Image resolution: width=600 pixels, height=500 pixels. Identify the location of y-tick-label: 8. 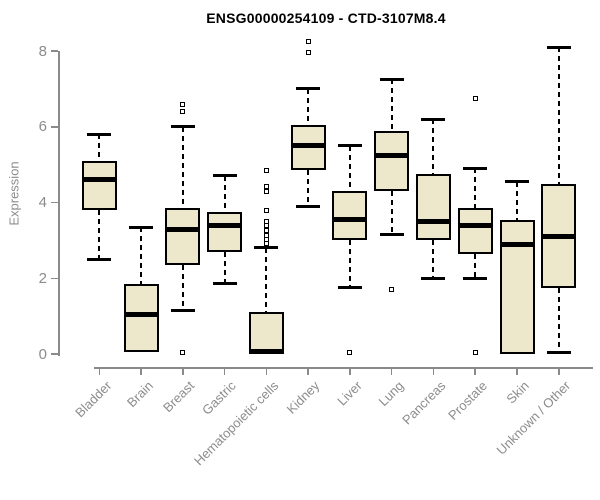
(42, 51).